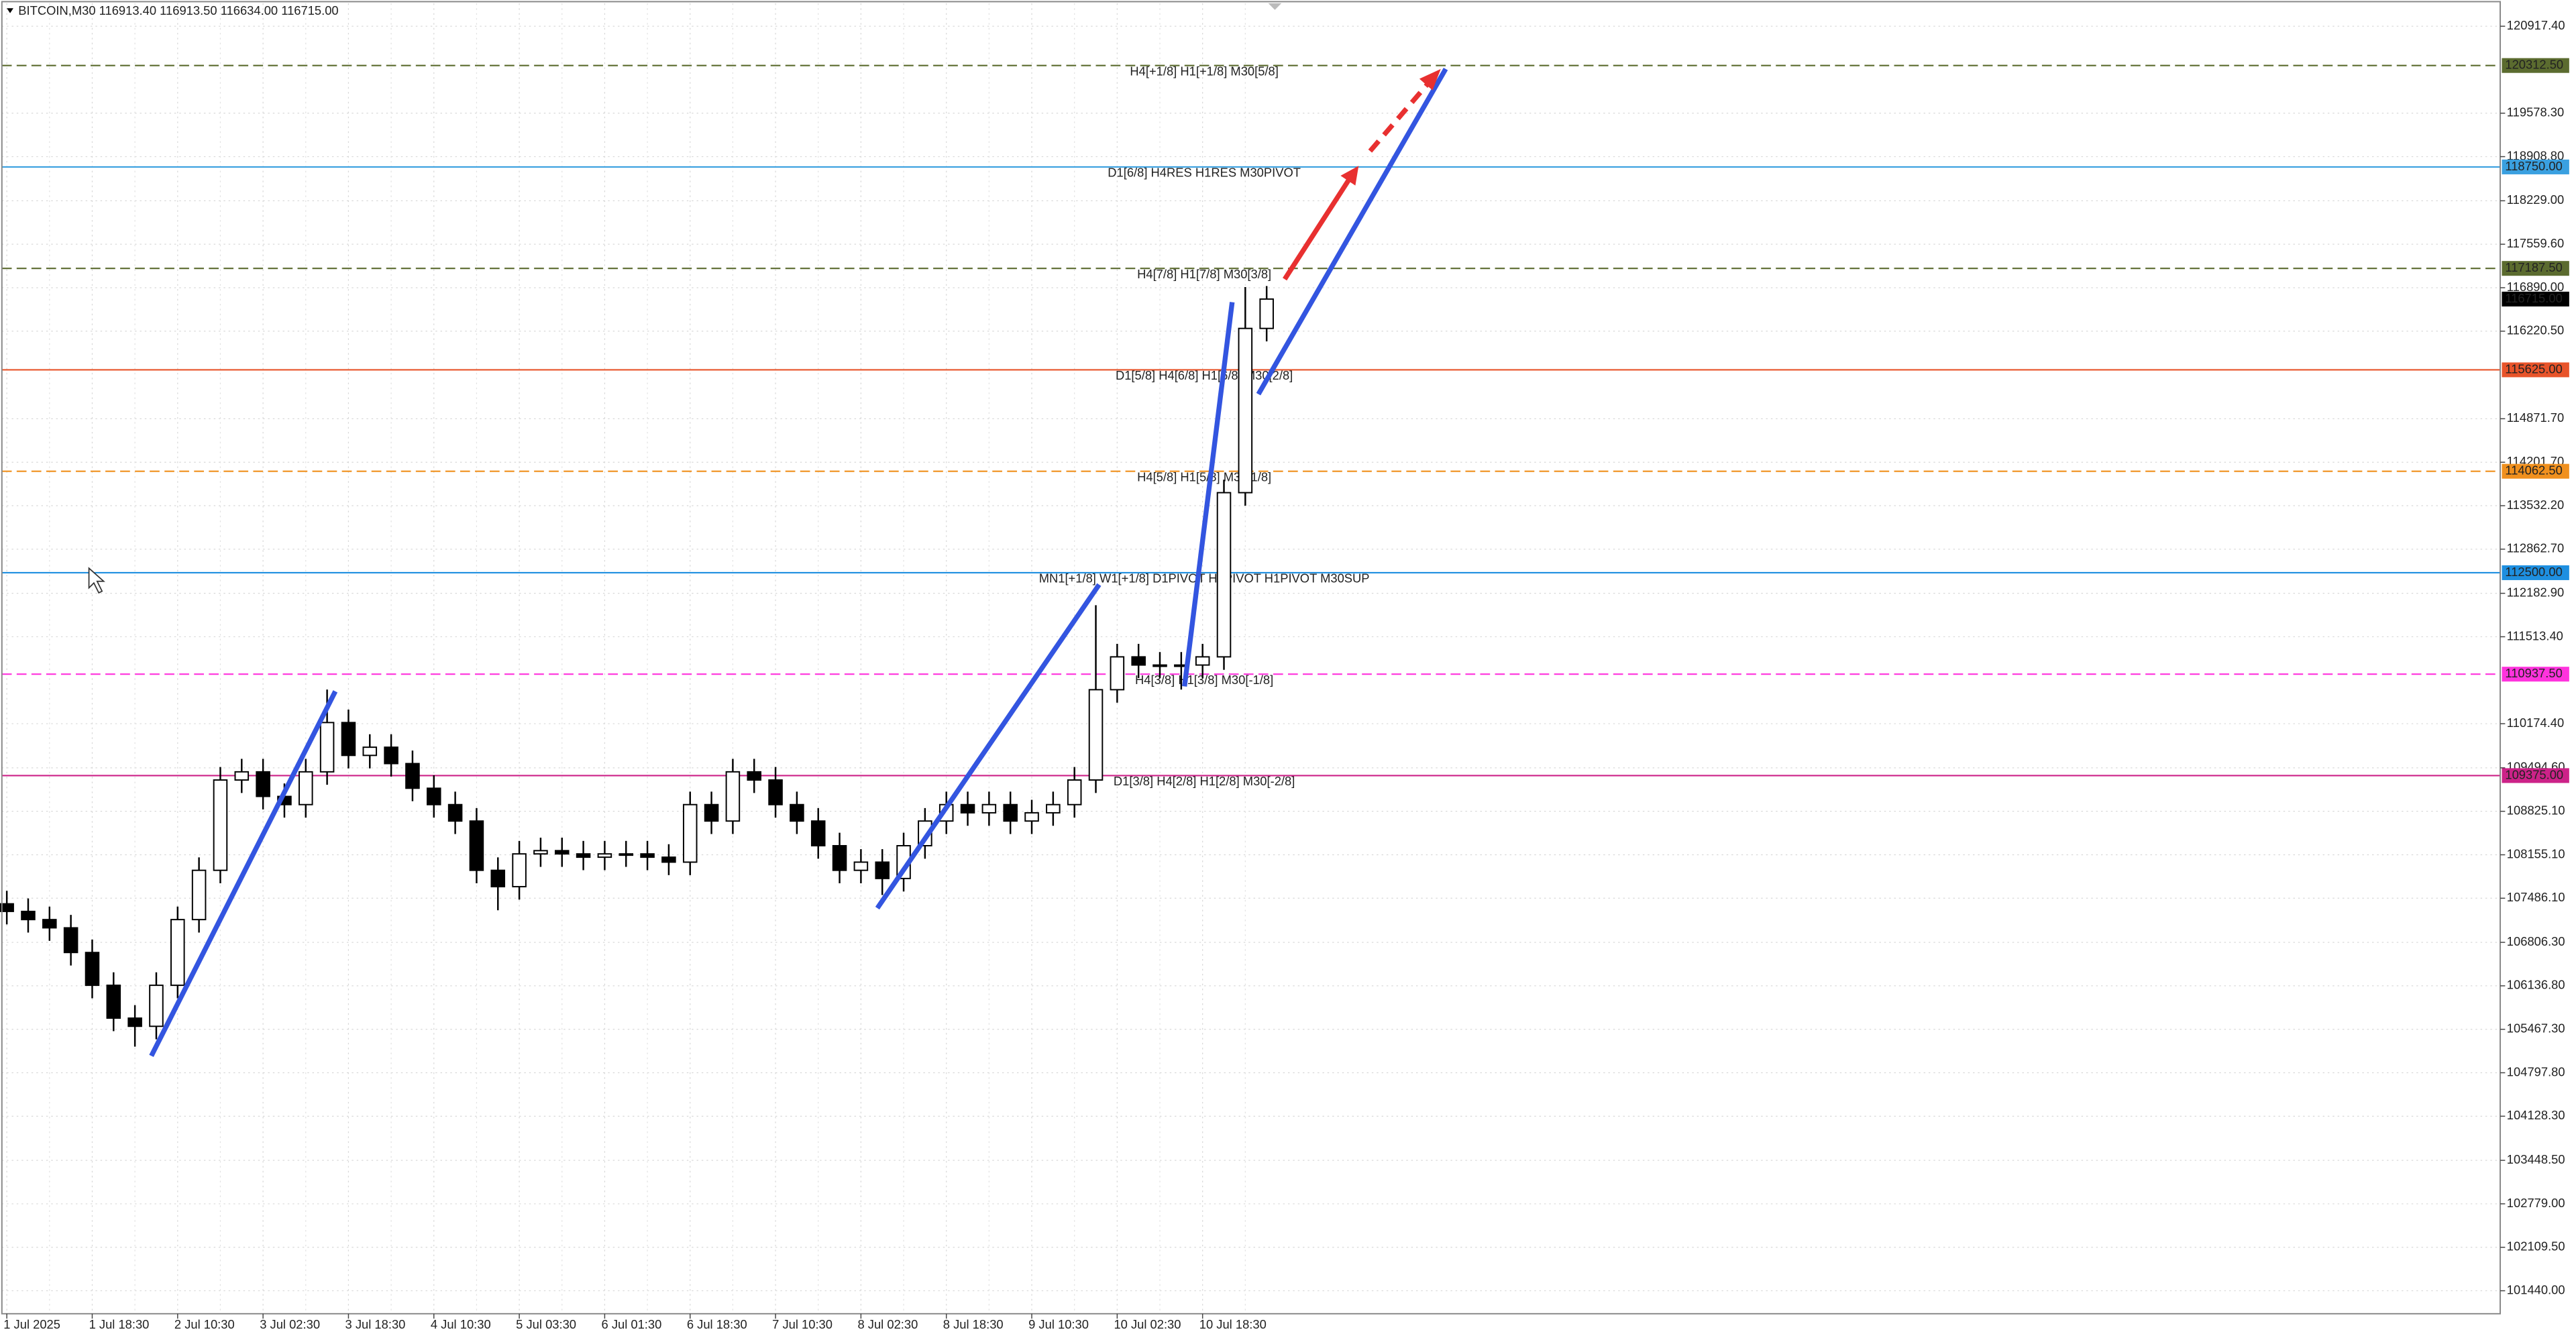 Image resolution: width=2576 pixels, height=1340 pixels. What do you see at coordinates (717, 1324) in the screenshot?
I see `x-tick-label: 6 Jul 18:30` at bounding box center [717, 1324].